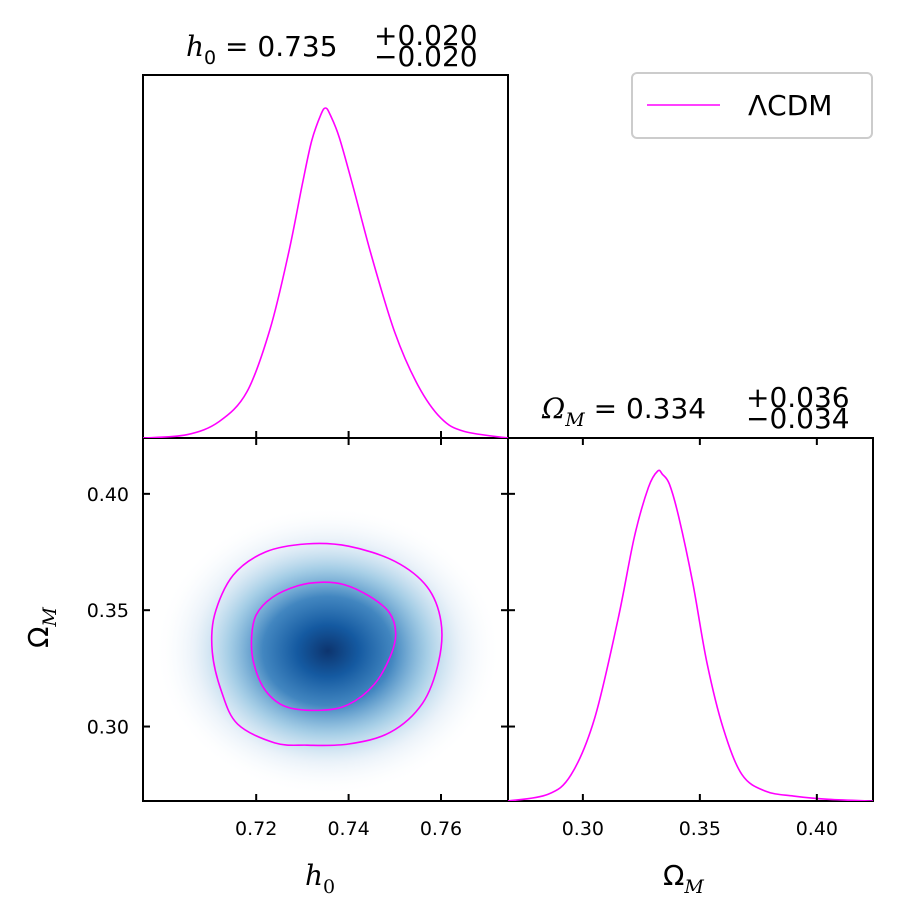  I want to click on tick-label-h0: 0.76, so click(441, 829).